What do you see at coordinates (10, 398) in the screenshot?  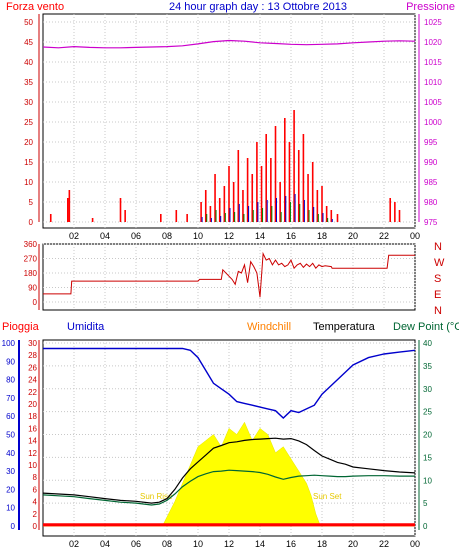 I see `y-tick-label: 70` at bounding box center [10, 398].